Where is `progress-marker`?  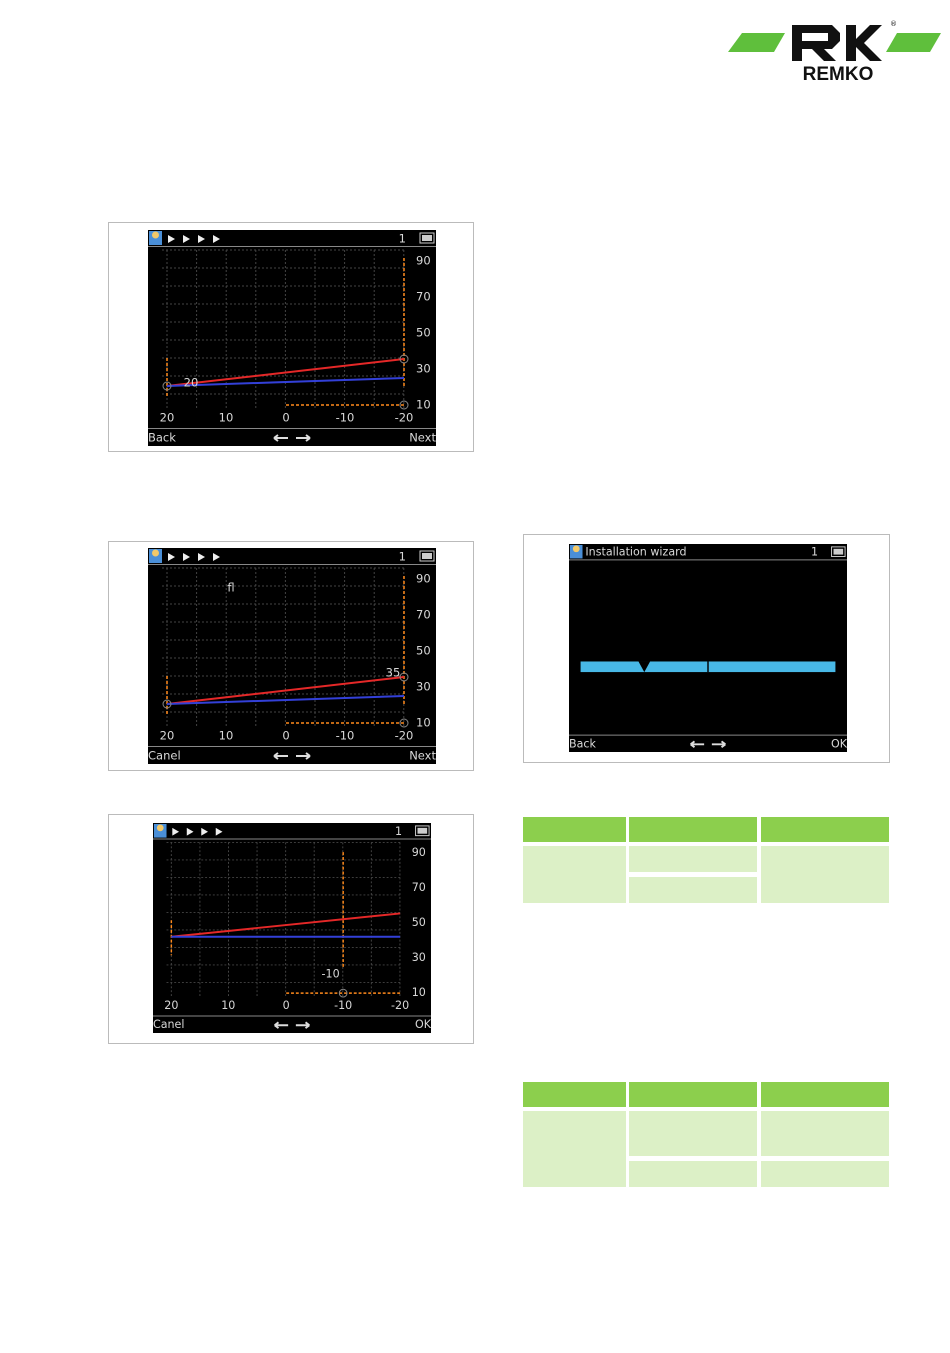
progress-marker is located at coordinates (644, 667).